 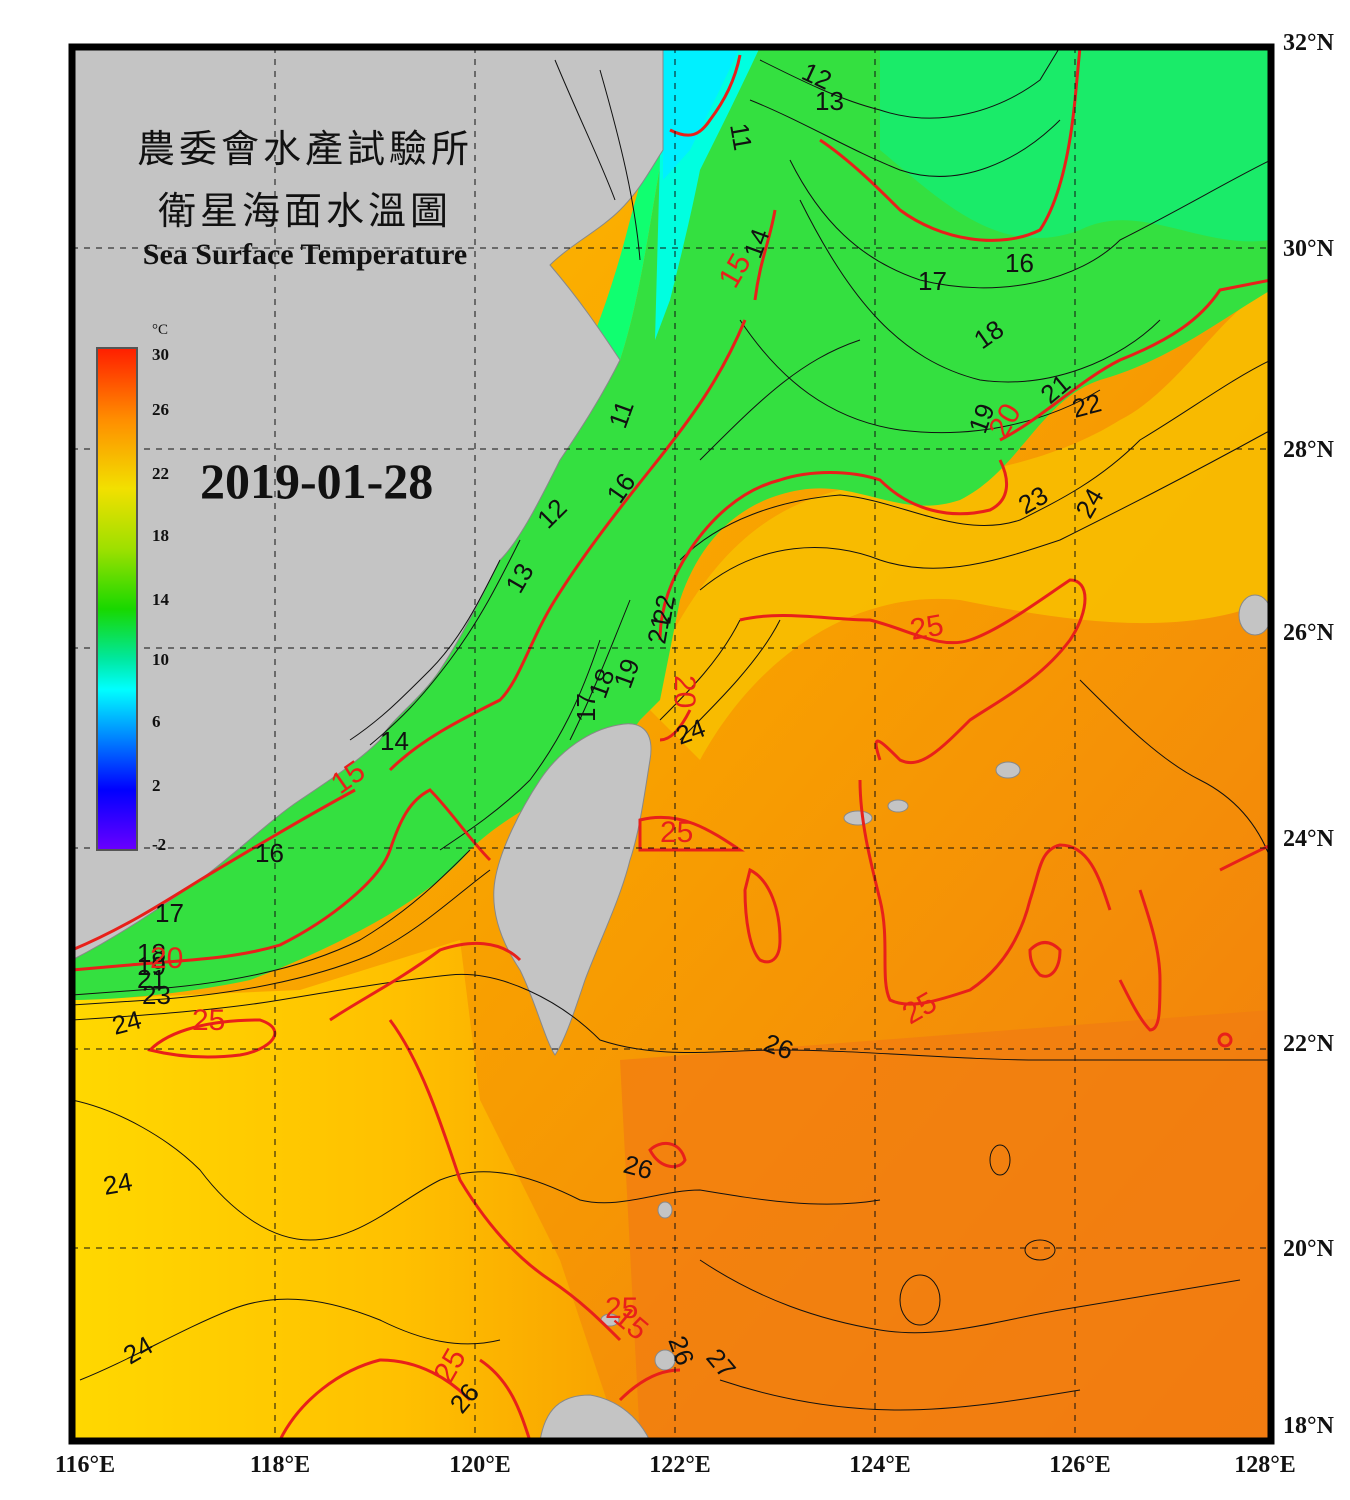 I want to click on colorbar-tick: 26, so click(x=160, y=409).